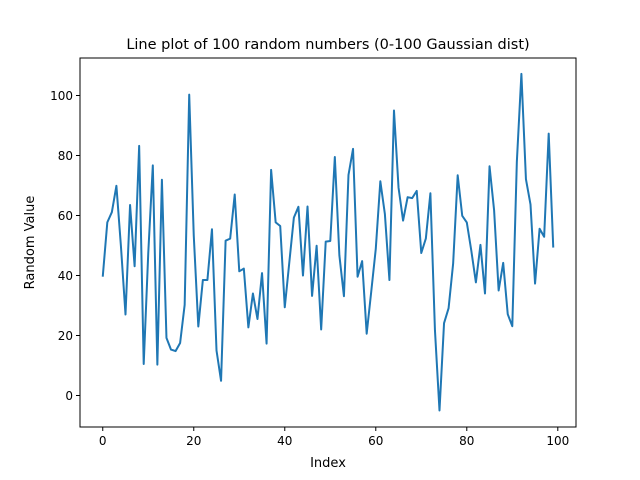  I want to click on y-tick-label: 80, so click(65, 156).